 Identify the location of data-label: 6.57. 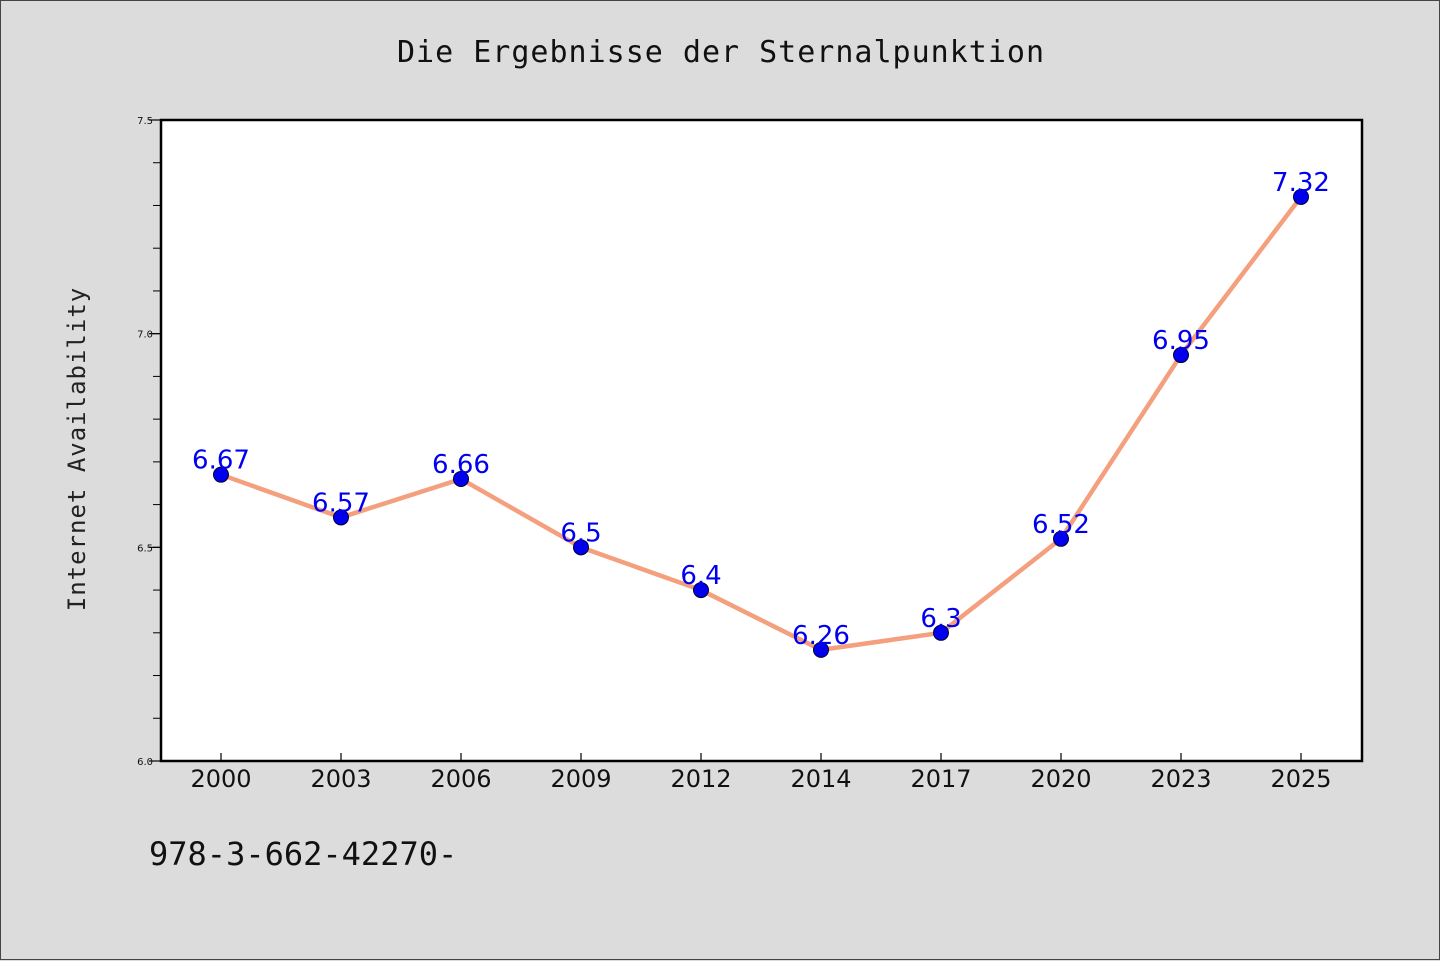
(341, 503).